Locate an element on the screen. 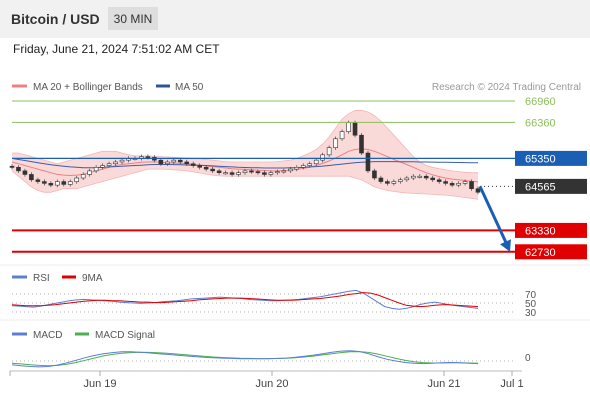  macd-panel: 0 is located at coordinates (271, 359).